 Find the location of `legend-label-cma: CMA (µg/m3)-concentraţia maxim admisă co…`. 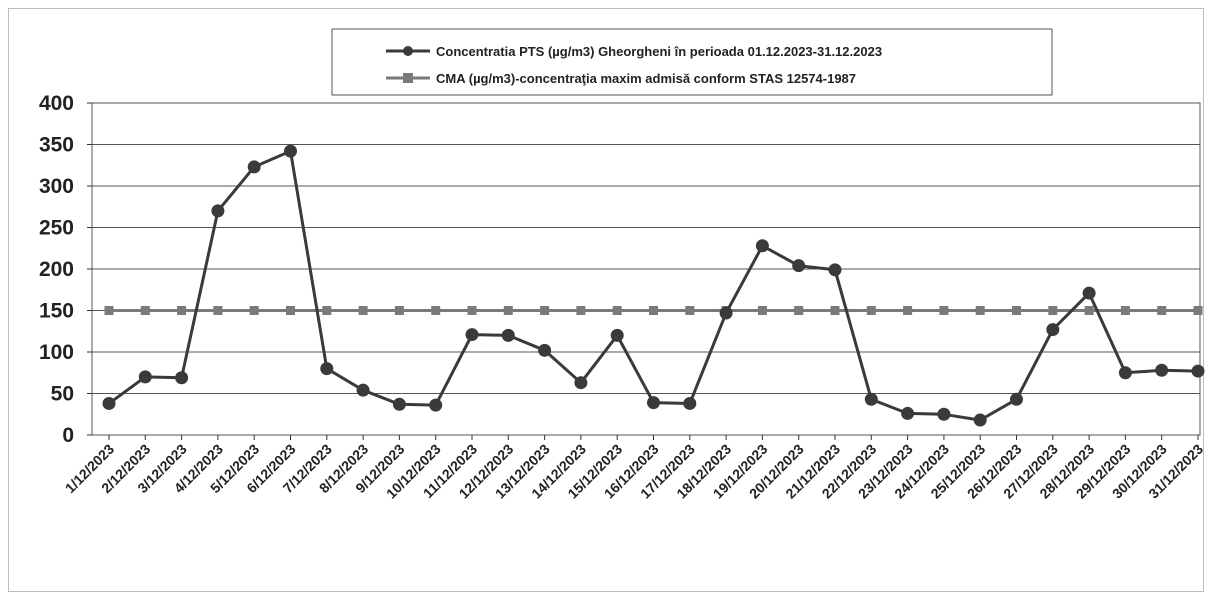

legend-label-cma: CMA (µg/m3)-concentraţia maxim admisă co… is located at coordinates (646, 78).